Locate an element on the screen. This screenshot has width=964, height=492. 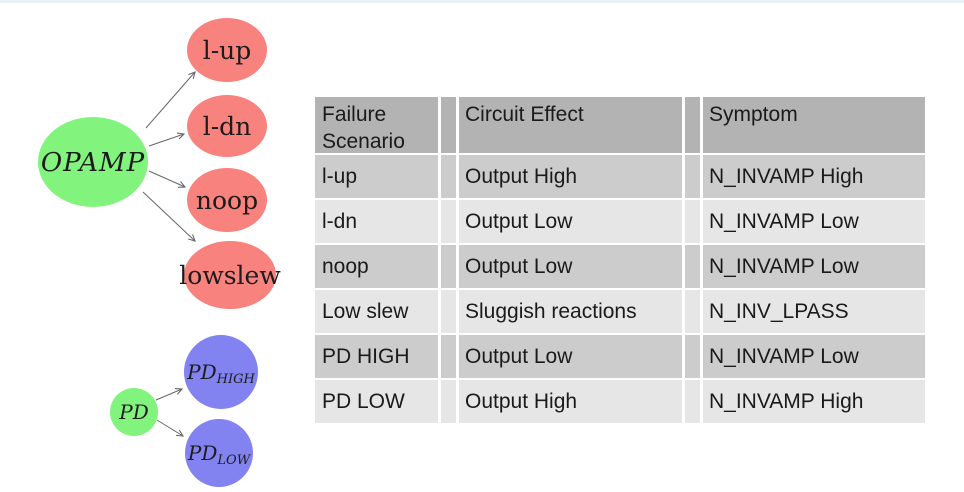
fault-label-l-dn: l-dn is located at coordinates (227, 126).